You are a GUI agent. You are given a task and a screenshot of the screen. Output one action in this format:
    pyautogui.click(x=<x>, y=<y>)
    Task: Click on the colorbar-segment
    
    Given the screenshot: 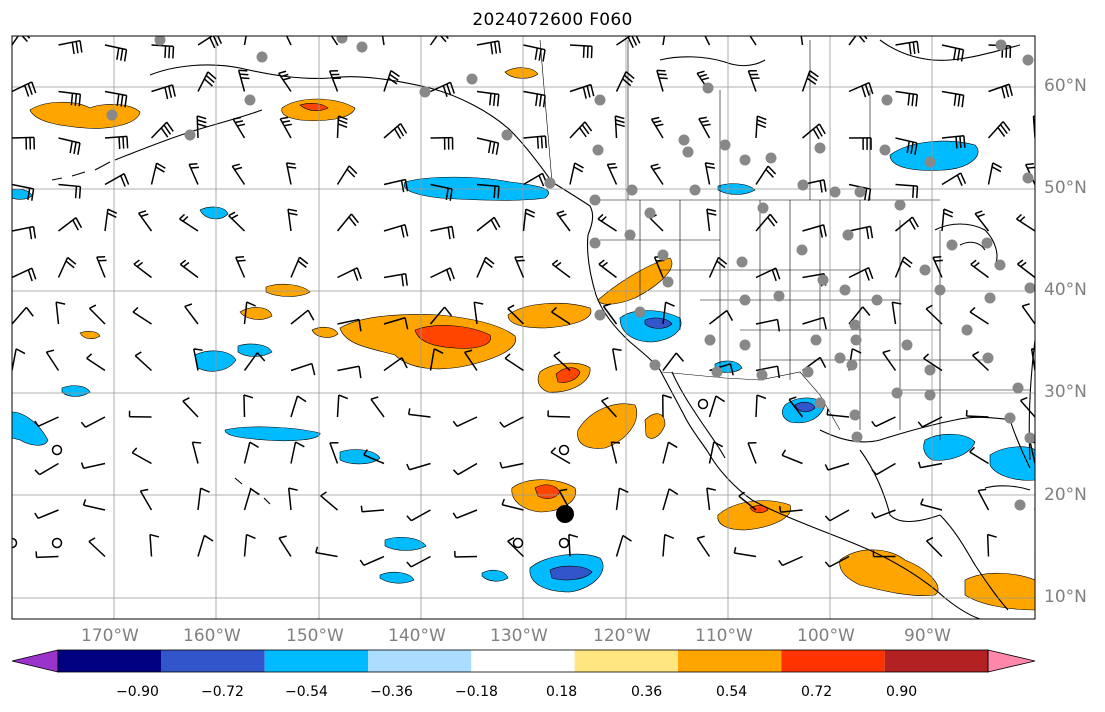 What is the action you would take?
    pyautogui.click(x=316, y=661)
    